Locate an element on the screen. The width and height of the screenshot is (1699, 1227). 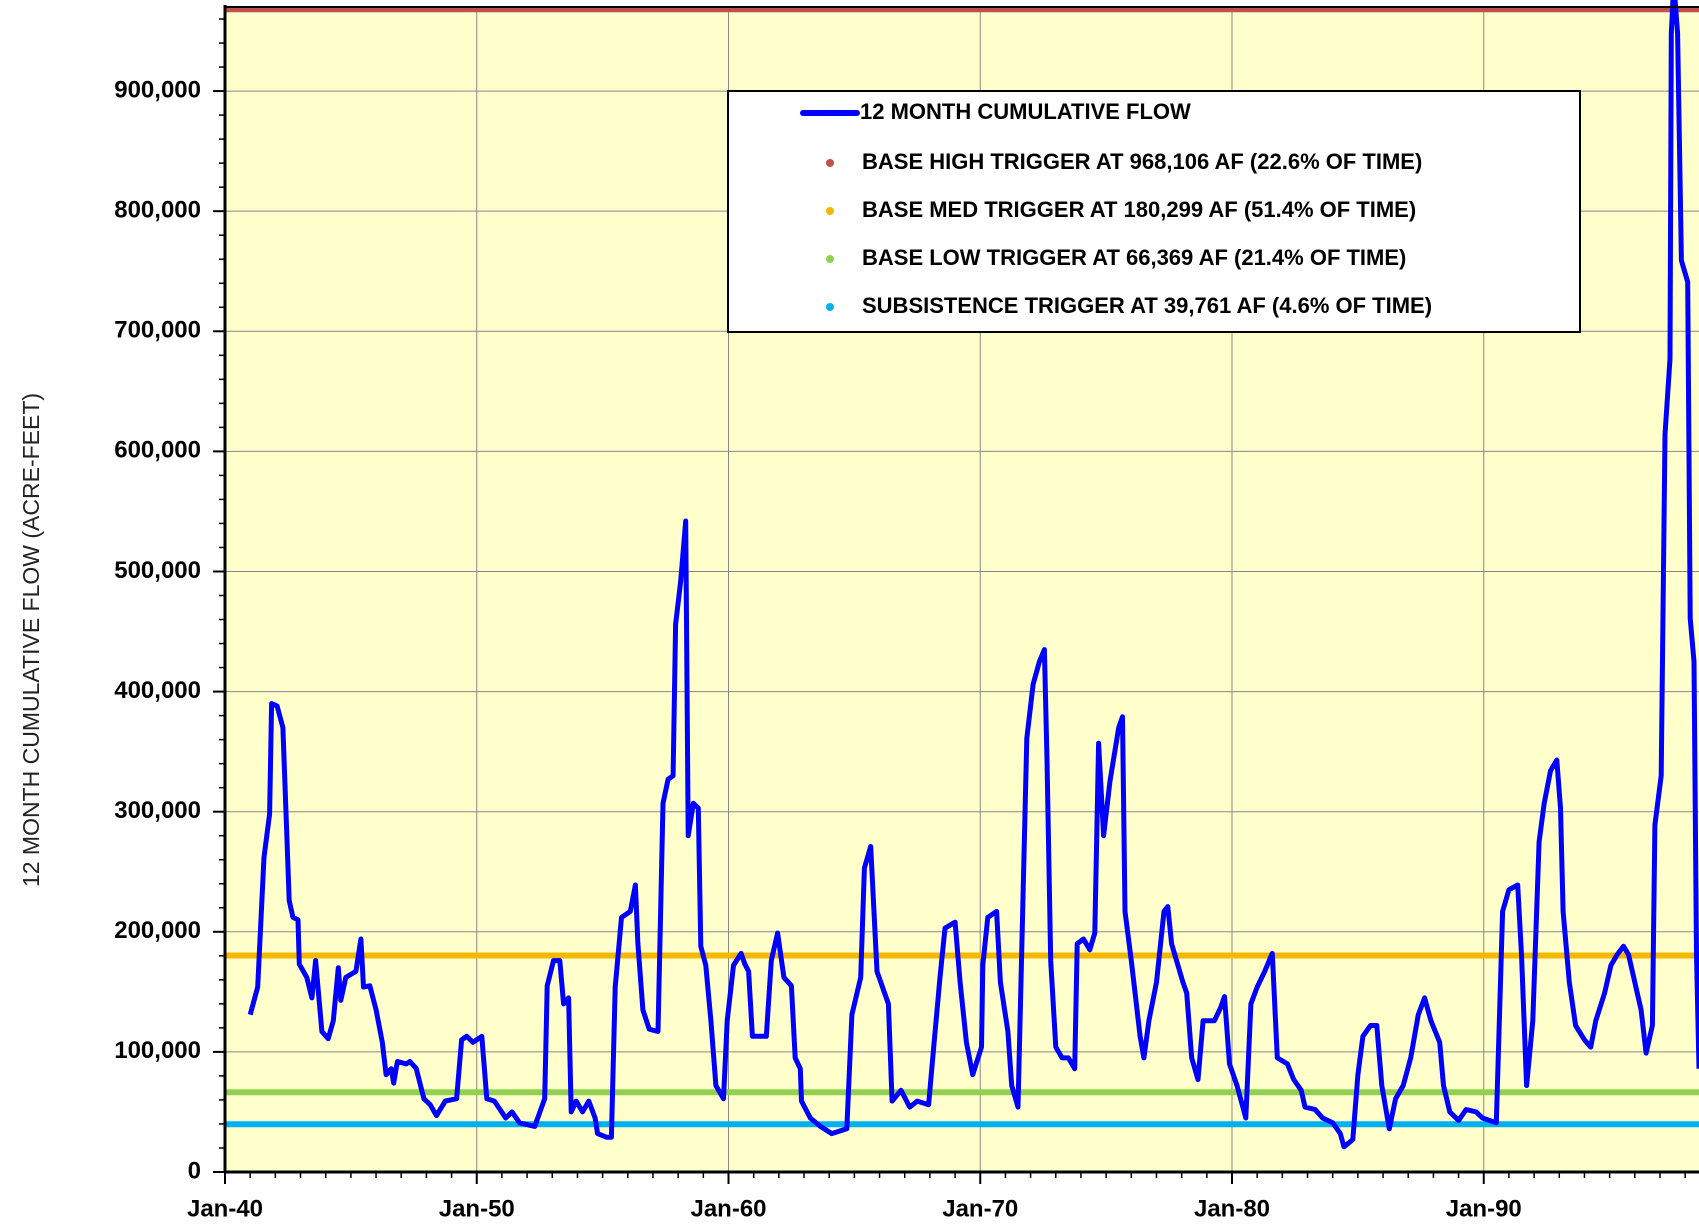
x-tick-label: Jan-80 is located at coordinates (1232, 1208).